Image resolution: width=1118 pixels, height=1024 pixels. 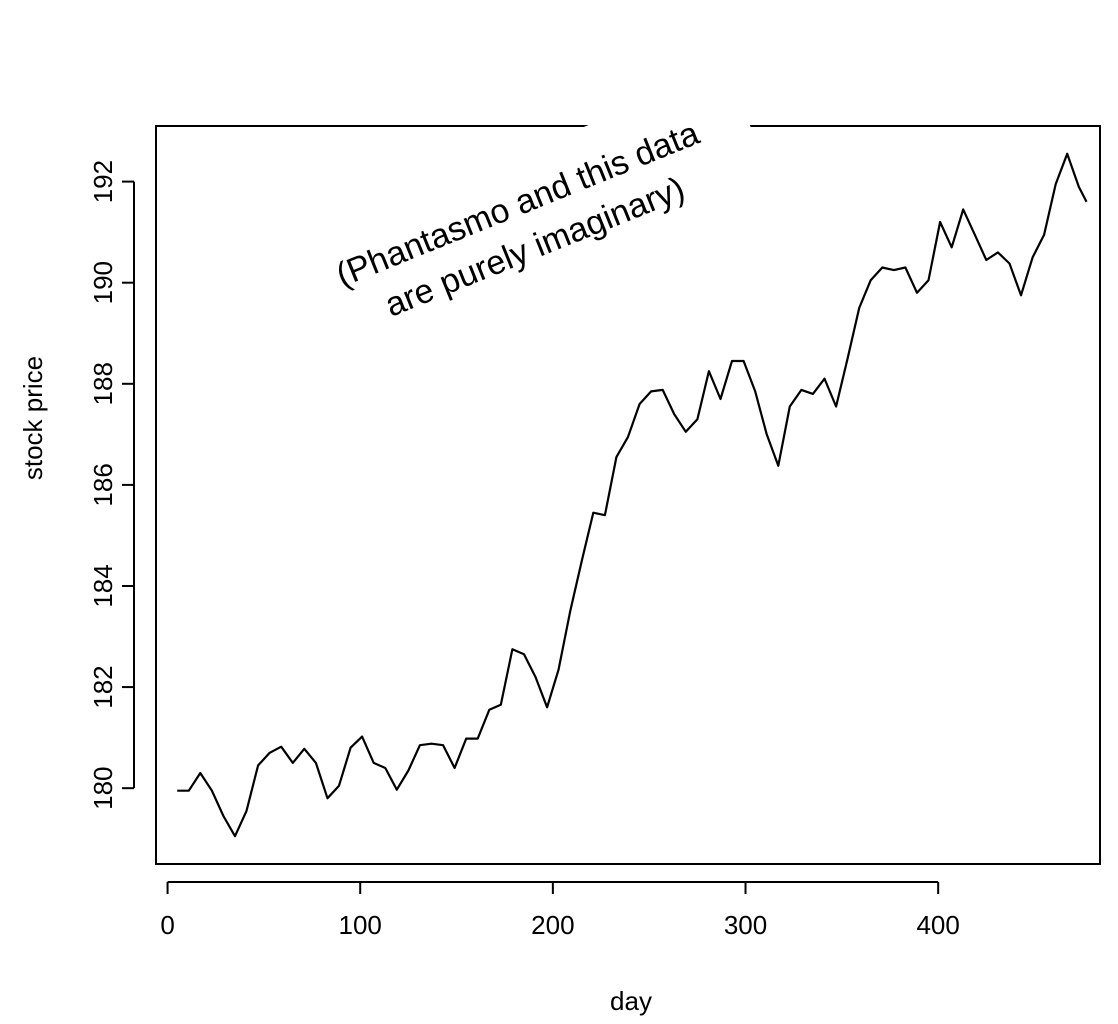 What do you see at coordinates (103, 787) in the screenshot?
I see `y-tick-label: 180` at bounding box center [103, 787].